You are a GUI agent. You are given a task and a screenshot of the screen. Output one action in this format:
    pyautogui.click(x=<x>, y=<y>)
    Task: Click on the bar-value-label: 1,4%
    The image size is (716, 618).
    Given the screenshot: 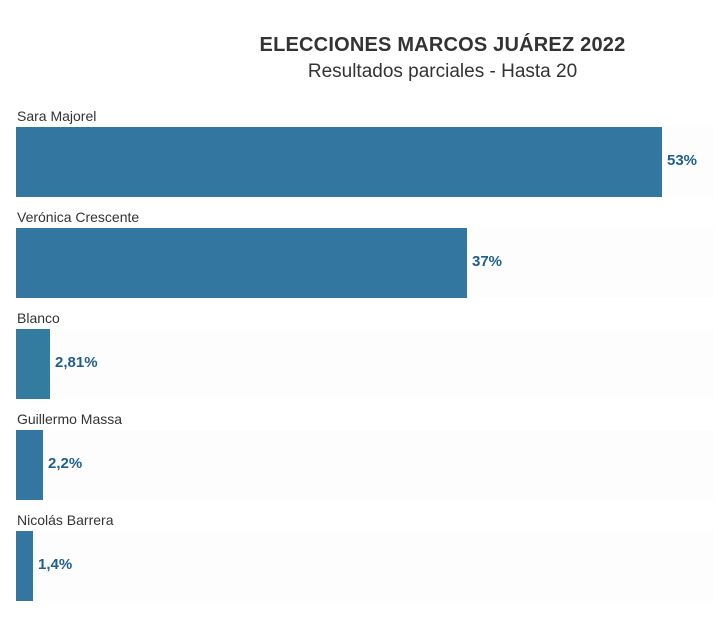 What is the action you would take?
    pyautogui.click(x=55, y=564)
    